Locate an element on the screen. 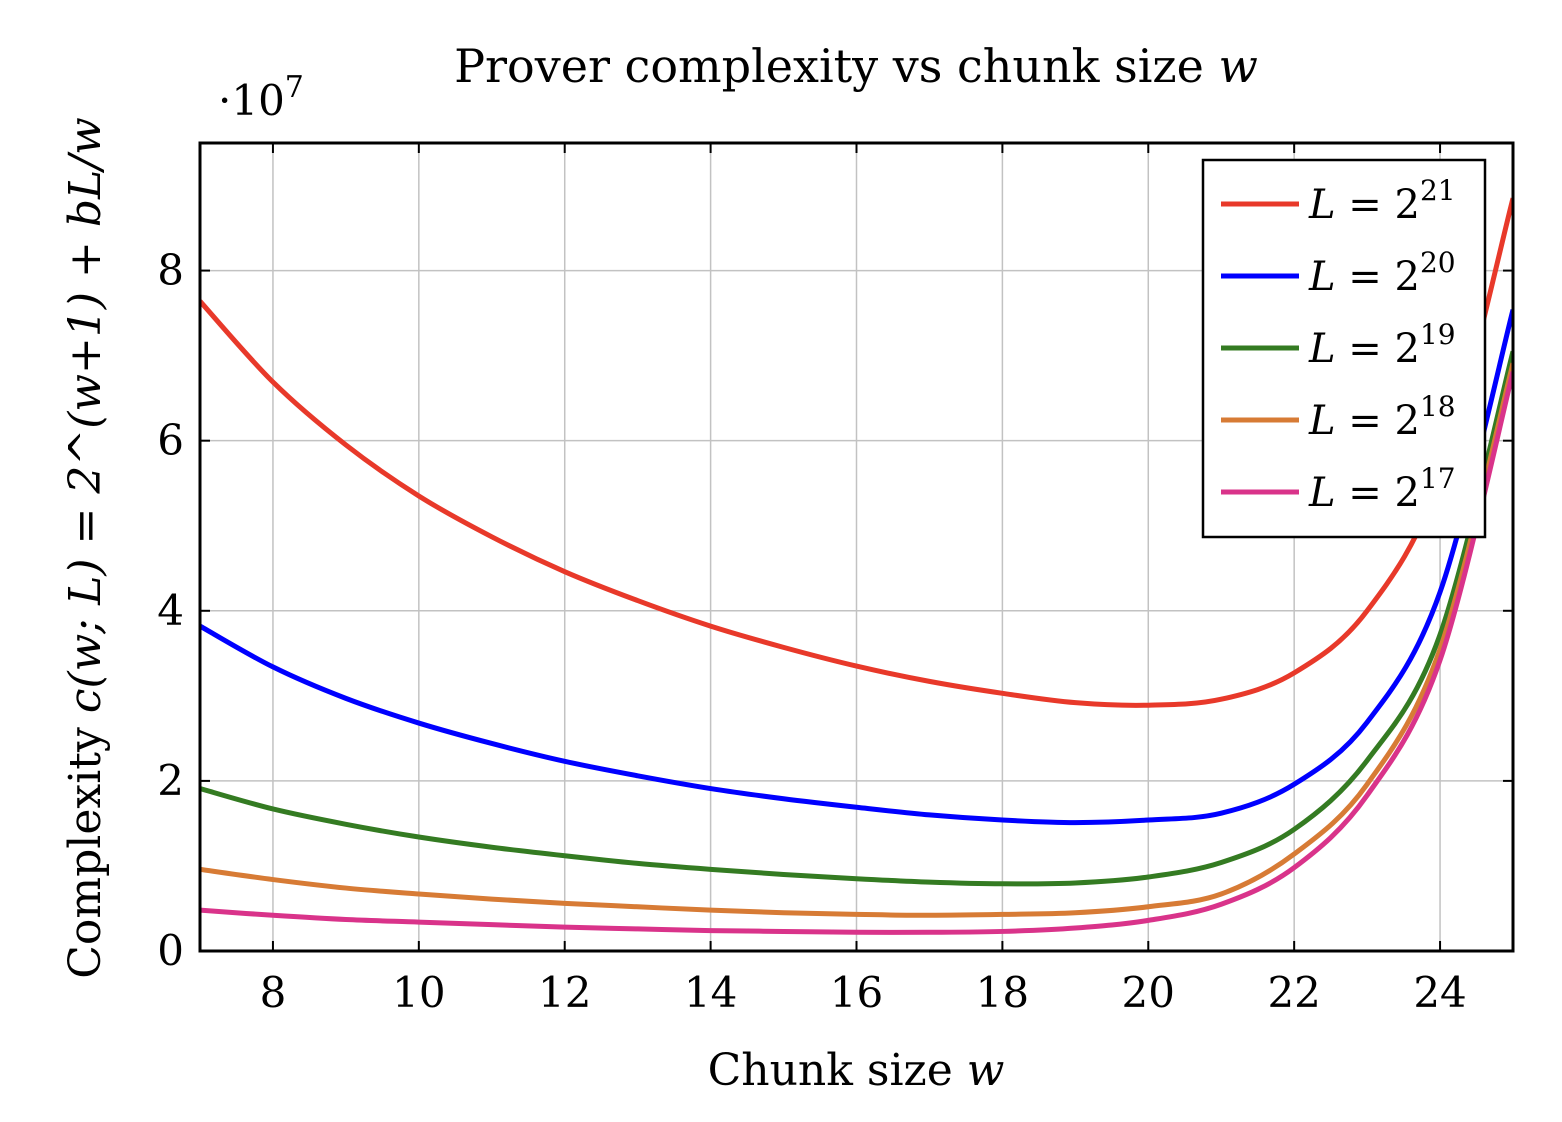  x-tick-label: 18 is located at coordinates (1002, 992).